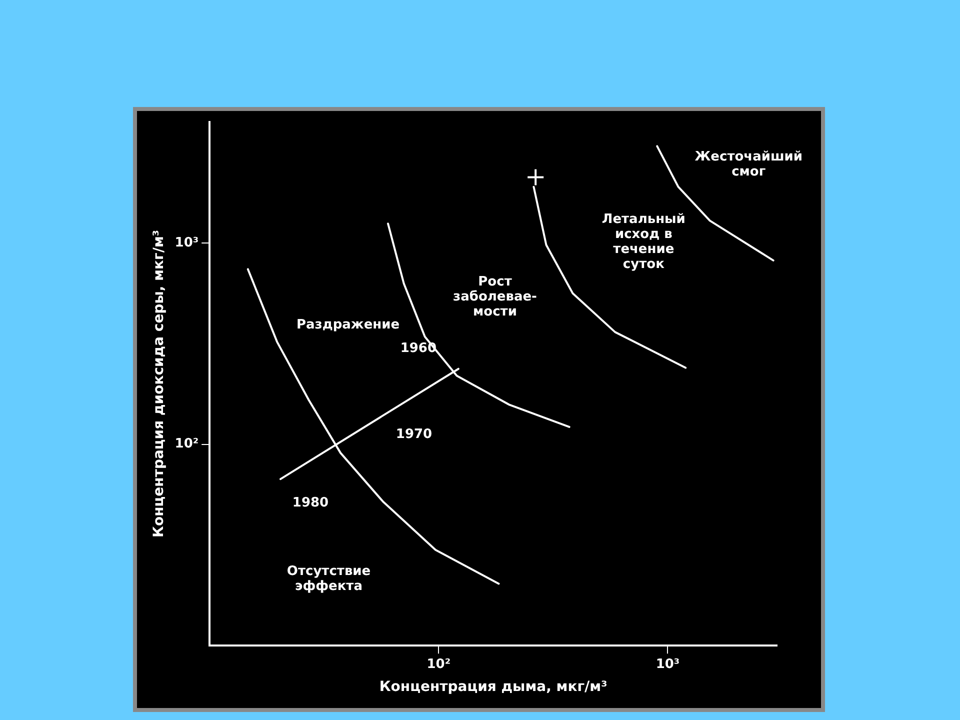 This screenshot has width=960, height=720. What do you see at coordinates (328, 579) in the screenshot?
I see `annotation: Отсутствие эффекта` at bounding box center [328, 579].